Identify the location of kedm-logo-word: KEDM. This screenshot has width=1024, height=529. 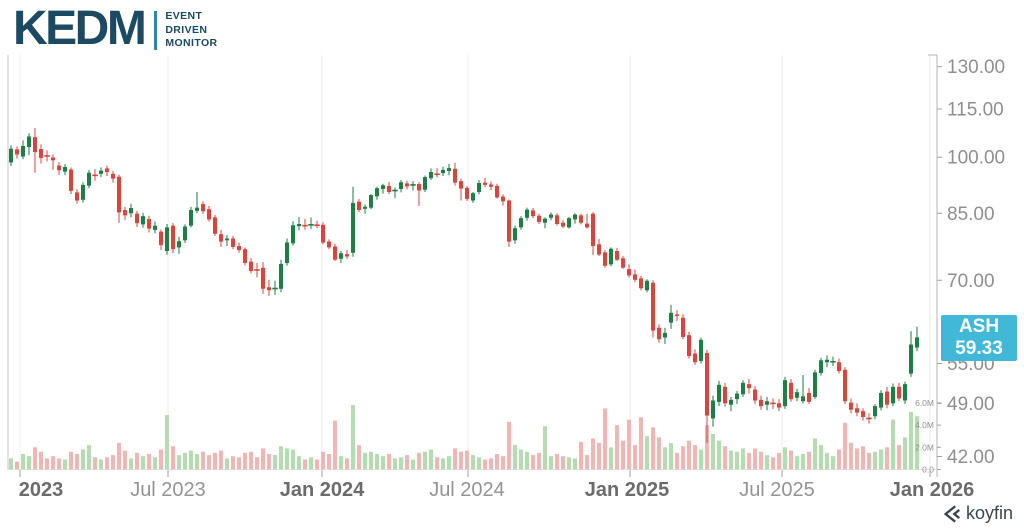
(80, 28).